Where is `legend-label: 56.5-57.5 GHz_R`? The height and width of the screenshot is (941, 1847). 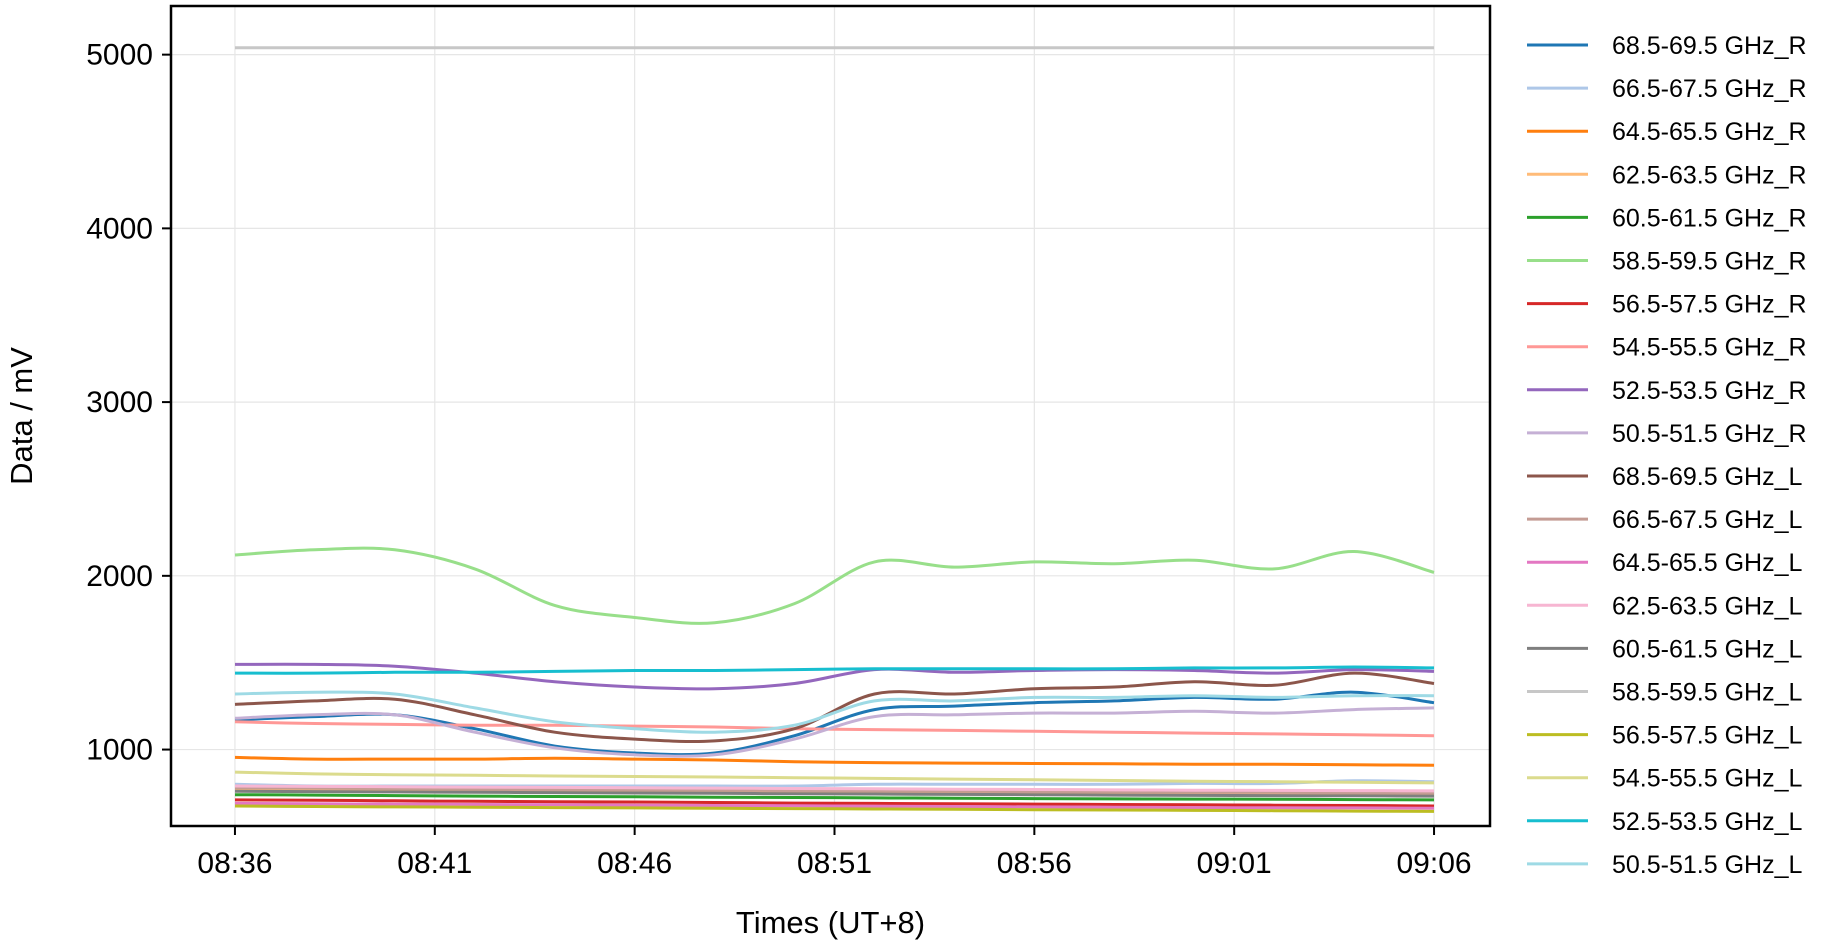 legend-label: 56.5-57.5 GHz_R is located at coordinates (1709, 305).